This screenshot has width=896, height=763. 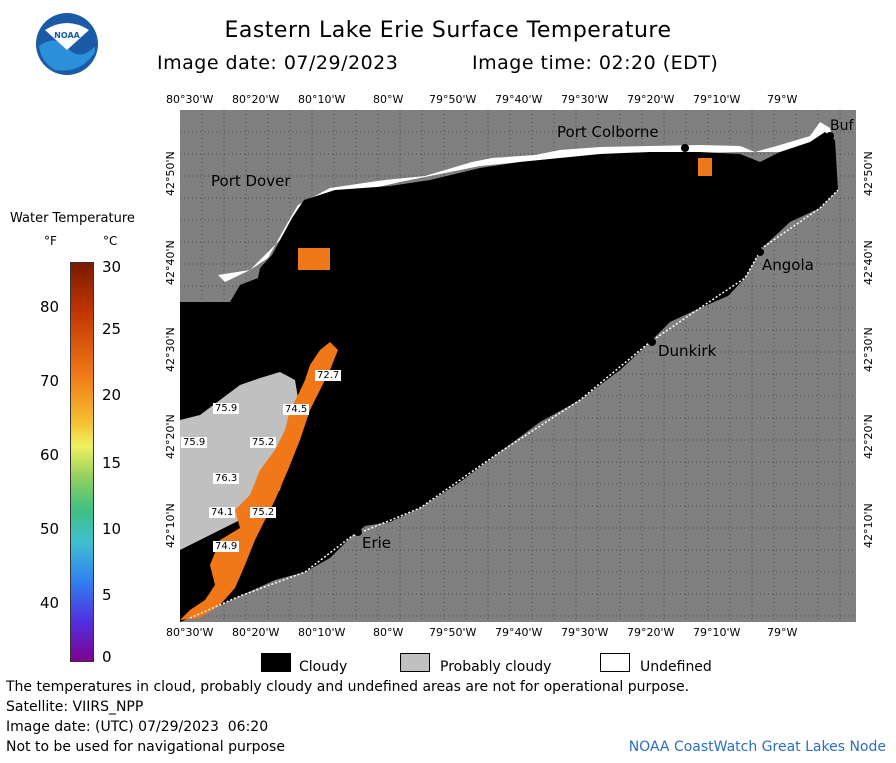 What do you see at coordinates (137, 727) in the screenshot?
I see `image-date-utc: Image date: (UTC) 07/29/2023 06:20` at bounding box center [137, 727].